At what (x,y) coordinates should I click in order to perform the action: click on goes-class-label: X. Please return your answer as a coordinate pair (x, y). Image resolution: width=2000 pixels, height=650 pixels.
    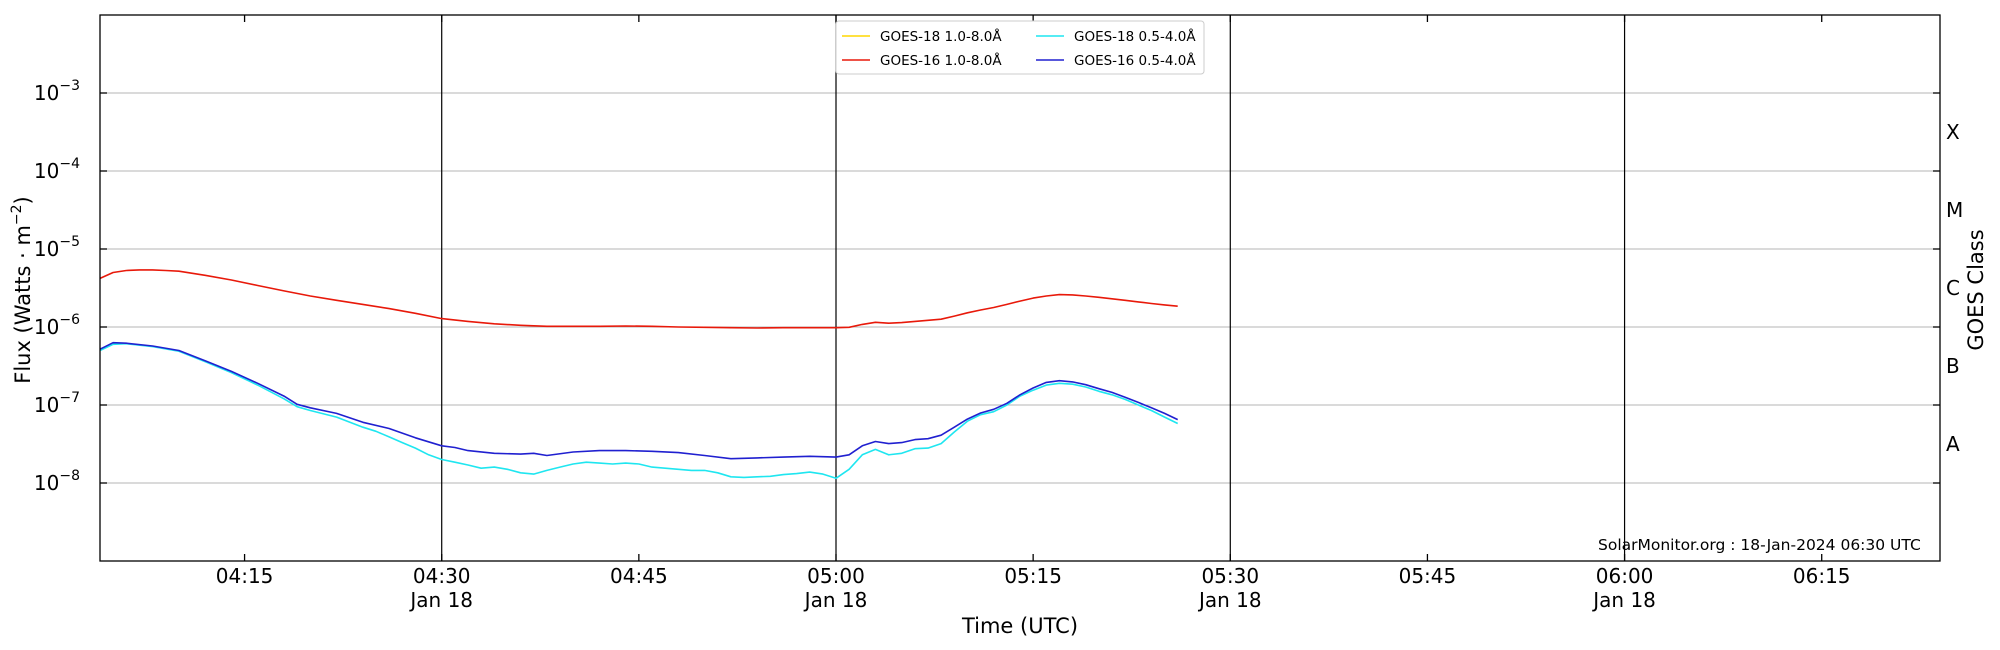
    Looking at the image, I should click on (1953, 132).